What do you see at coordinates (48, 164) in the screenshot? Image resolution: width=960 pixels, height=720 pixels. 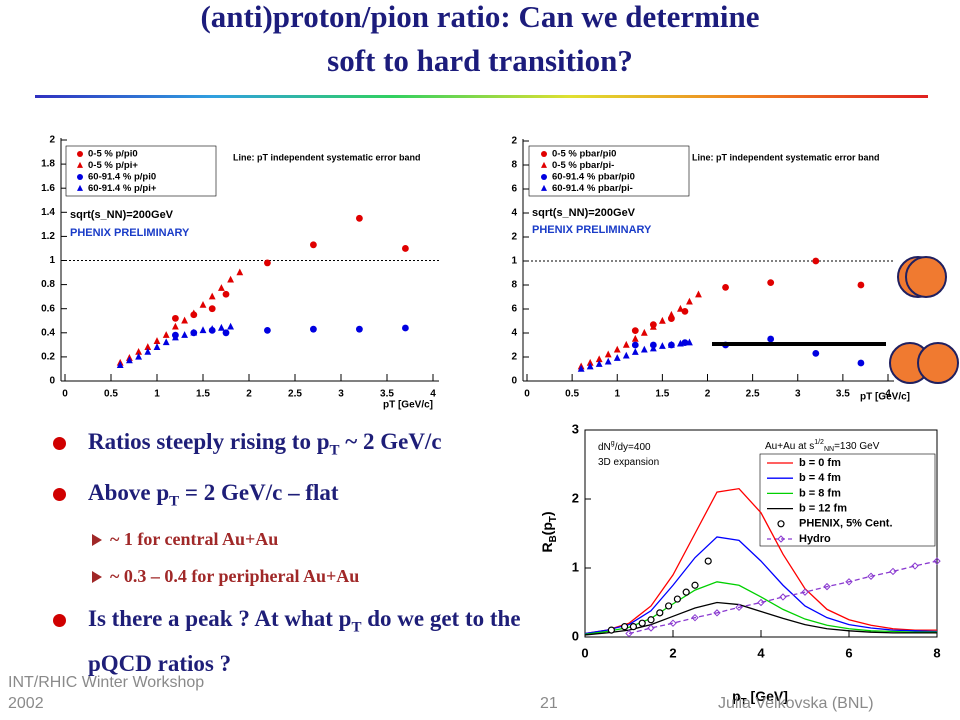 I see `y-tick-label: 1.8` at bounding box center [48, 164].